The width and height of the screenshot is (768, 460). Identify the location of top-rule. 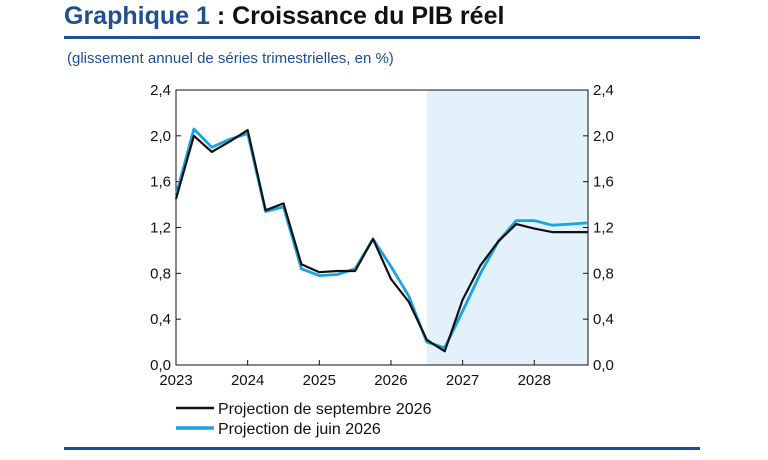
(382, 37).